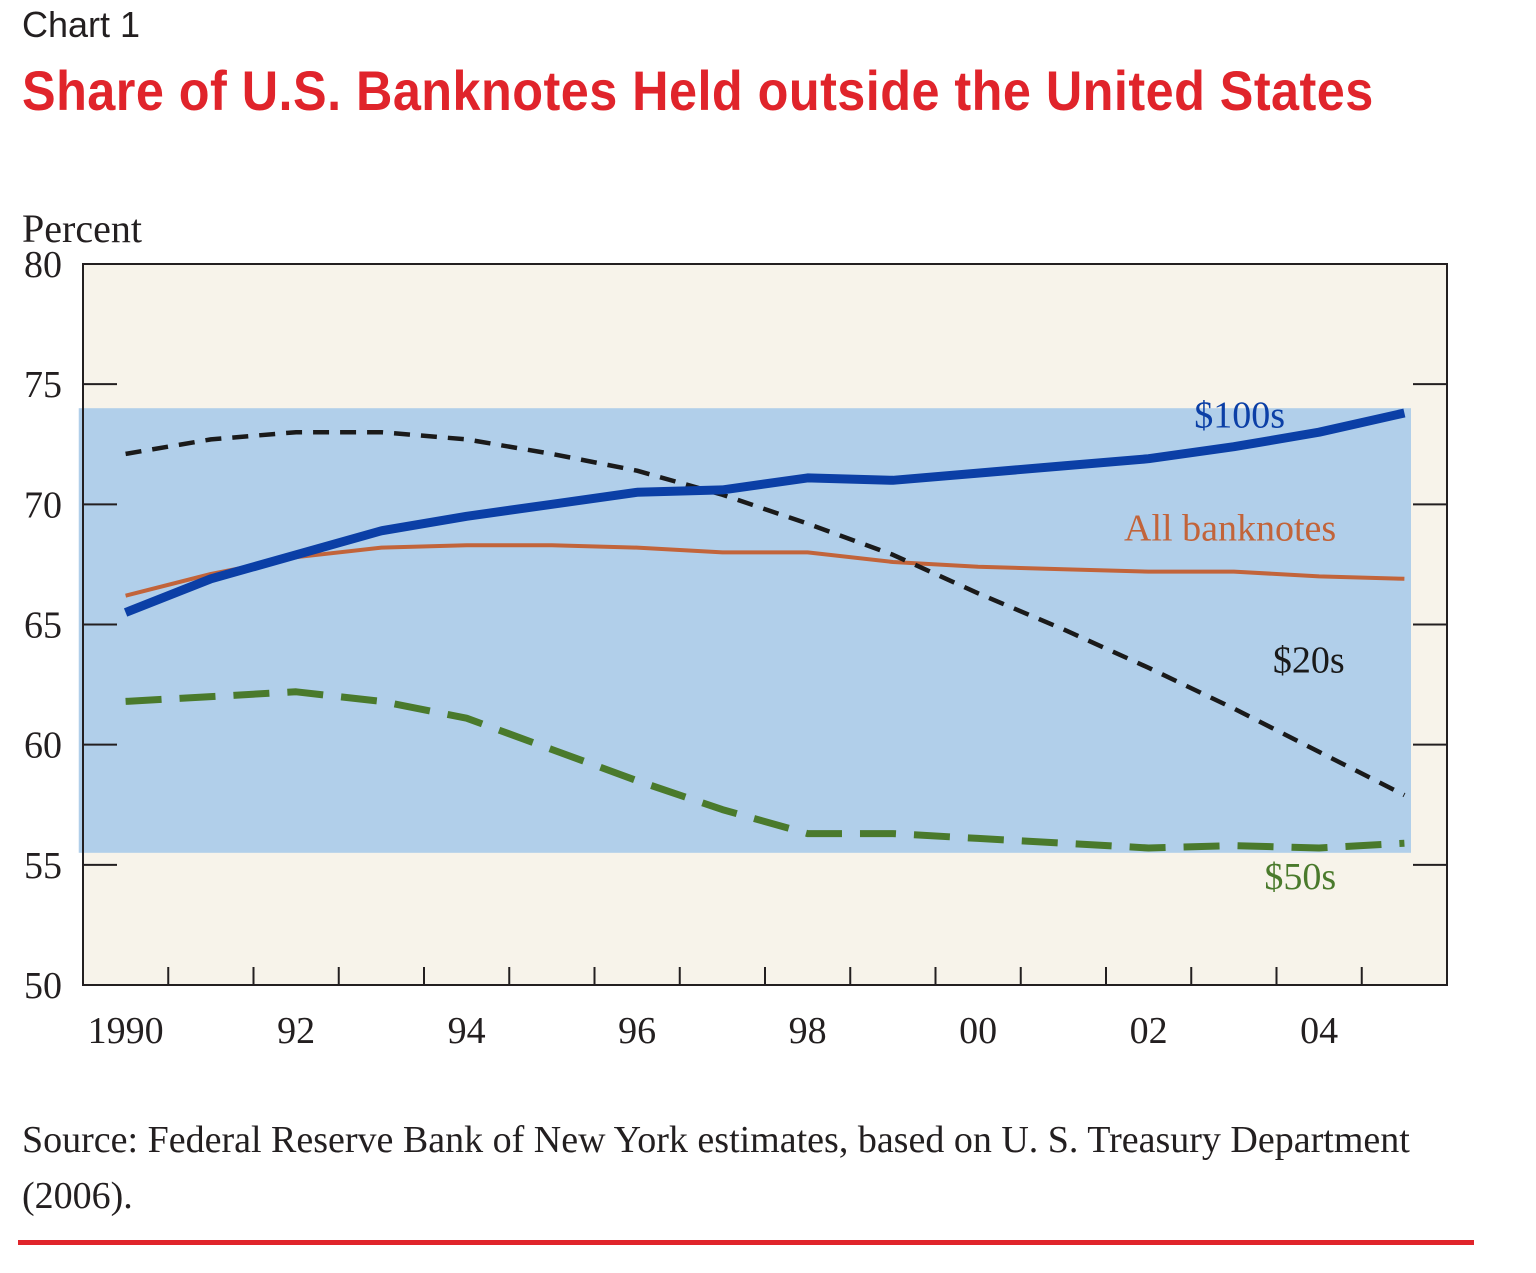  Describe the element at coordinates (296, 1031) in the screenshot. I see `x-tick-label: 92` at that location.